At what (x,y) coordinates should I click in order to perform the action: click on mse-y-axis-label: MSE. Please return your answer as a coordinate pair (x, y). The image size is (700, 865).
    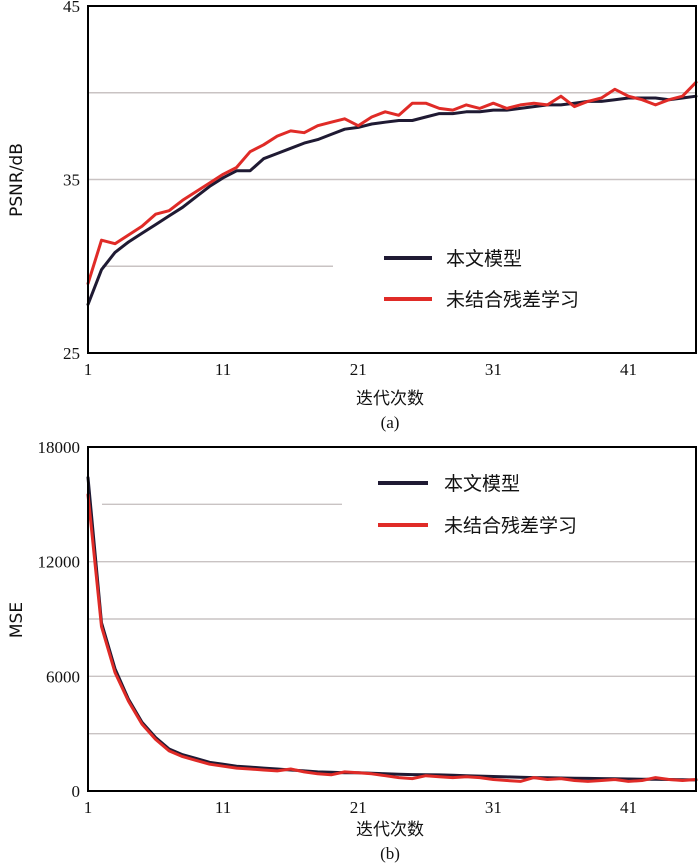
    Looking at the image, I should click on (17, 620).